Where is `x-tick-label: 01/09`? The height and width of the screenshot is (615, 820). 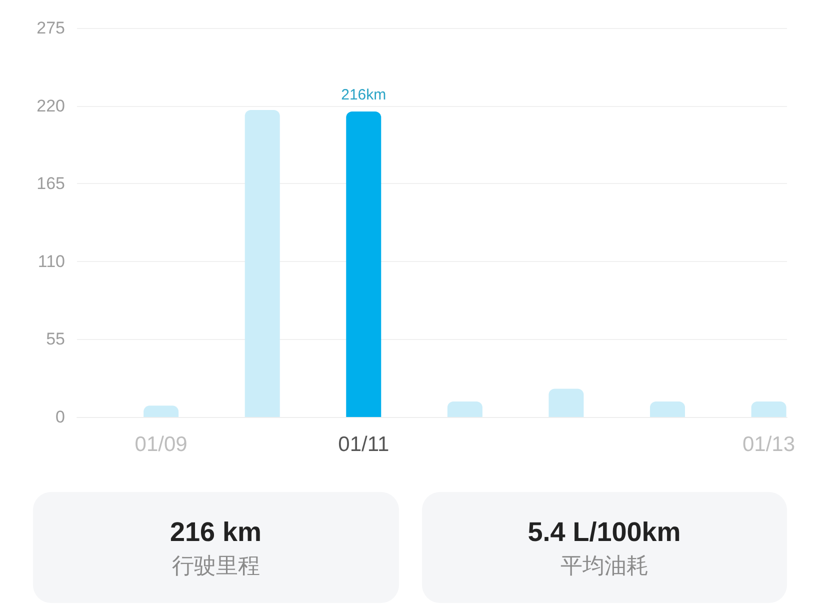
x-tick-label: 01/09 is located at coordinates (161, 444).